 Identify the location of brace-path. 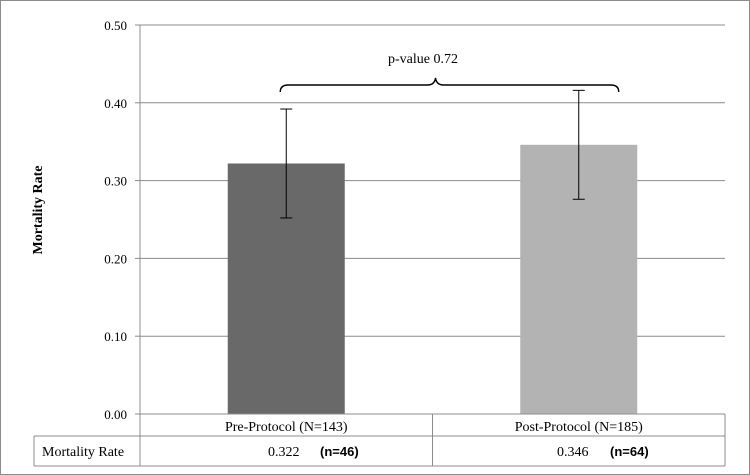
(449, 85).